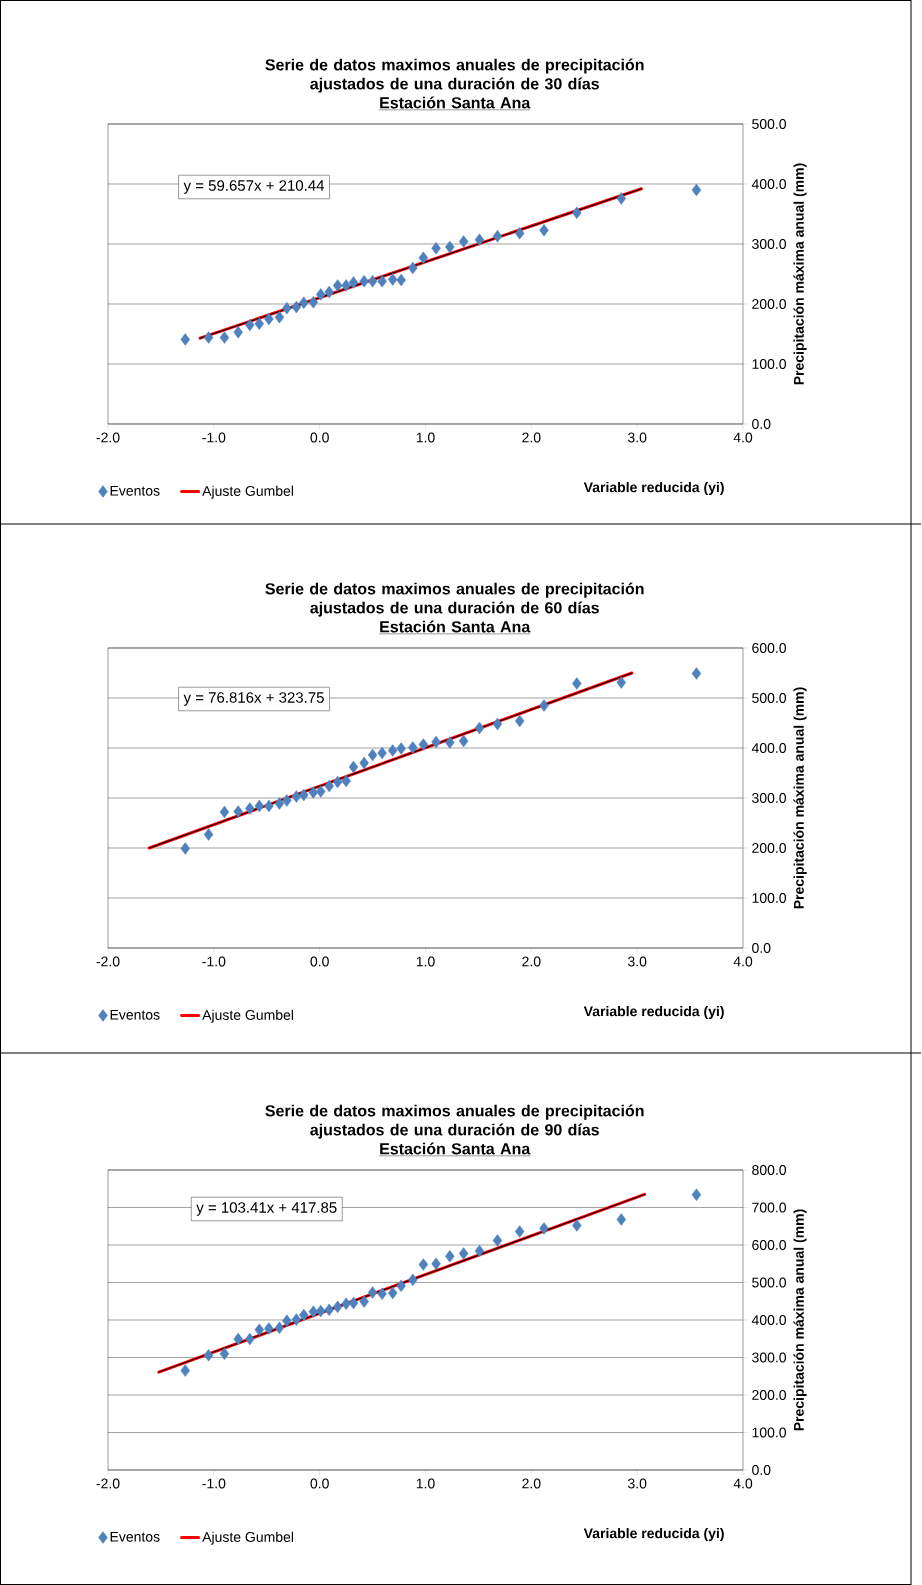  What do you see at coordinates (454, 599) in the screenshot?
I see `chart-title: Serie de datos maximos anuales de precipitación ajustados de una duración de 60 días` at bounding box center [454, 599].